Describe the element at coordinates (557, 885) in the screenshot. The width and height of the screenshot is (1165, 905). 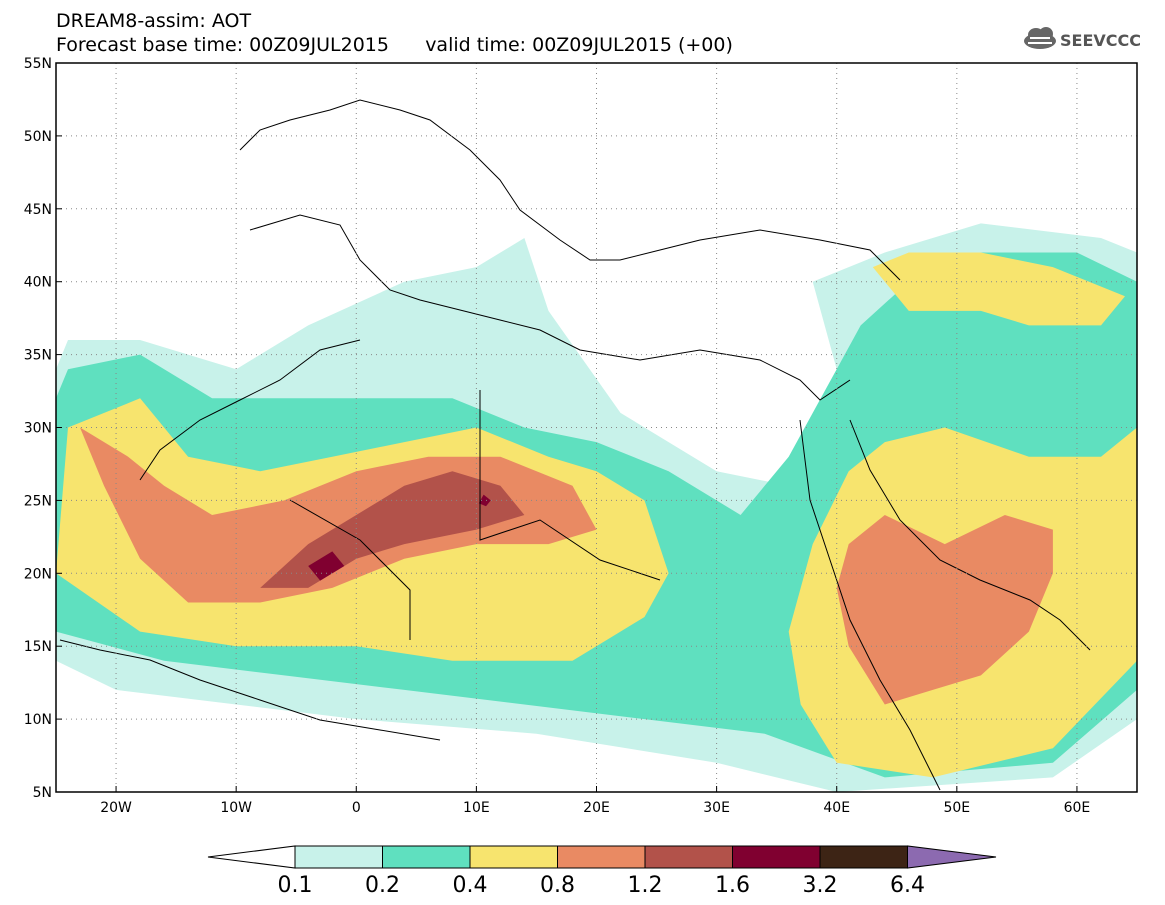
I see `legend-label: 0.8` at that location.